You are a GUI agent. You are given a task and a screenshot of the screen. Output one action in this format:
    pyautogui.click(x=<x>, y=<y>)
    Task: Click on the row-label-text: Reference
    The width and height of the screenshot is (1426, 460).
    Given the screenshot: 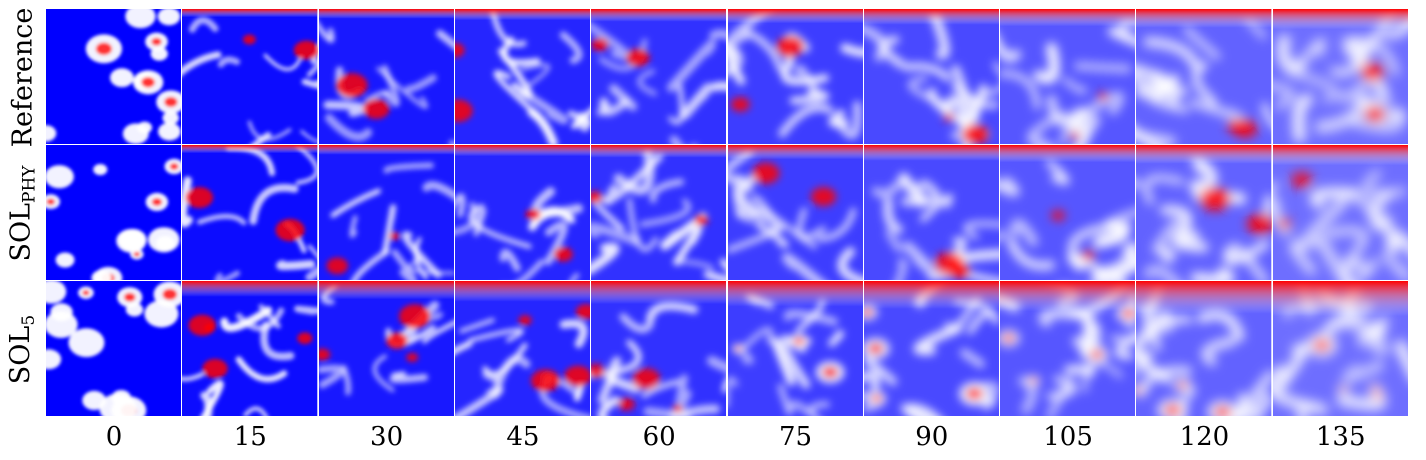 What is the action you would take?
    pyautogui.click(x=23, y=77)
    